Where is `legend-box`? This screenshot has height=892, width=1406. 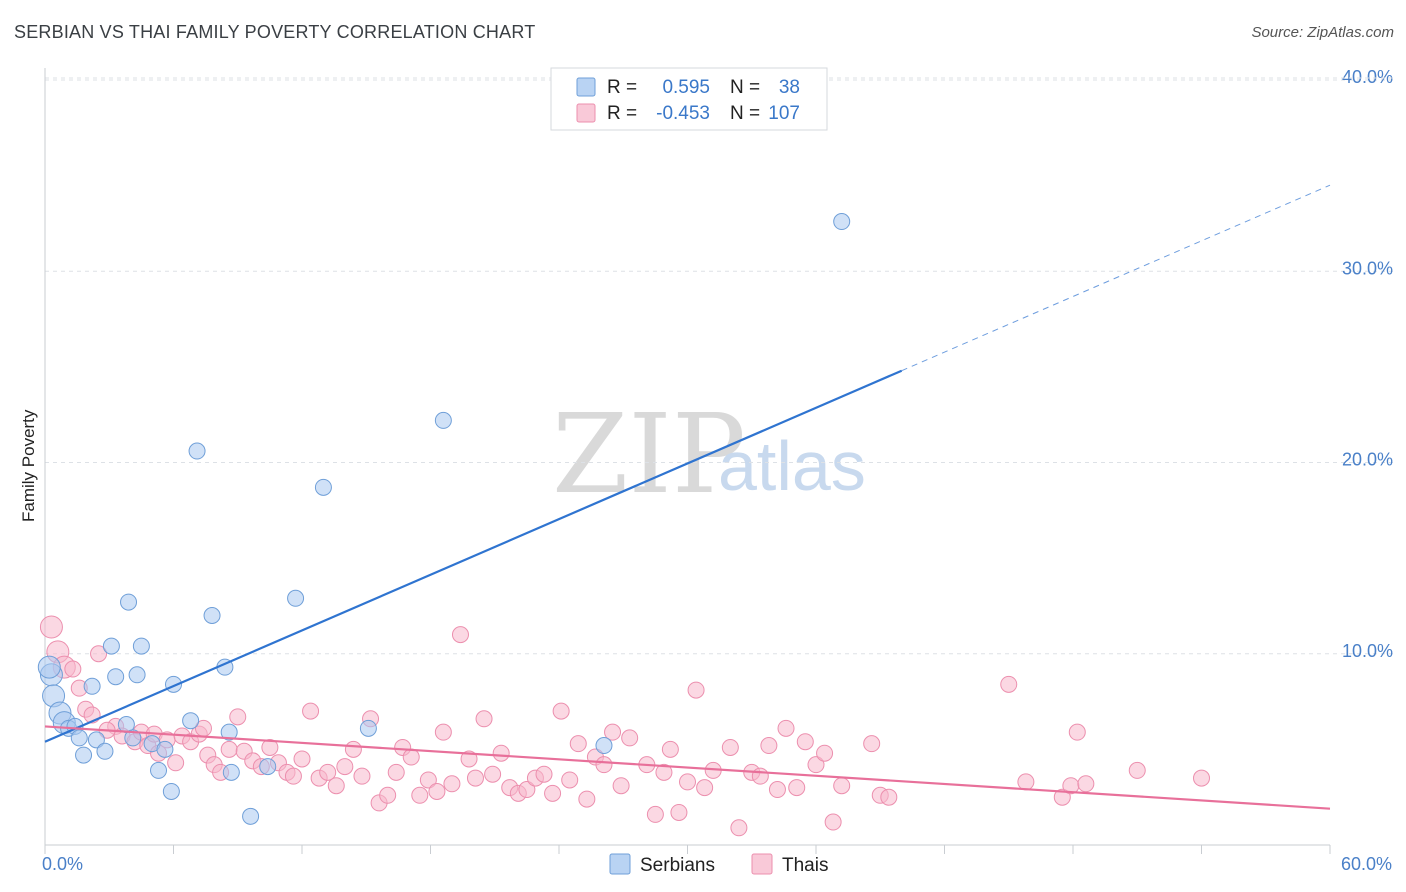
legend-box is located at coordinates (689, 99).